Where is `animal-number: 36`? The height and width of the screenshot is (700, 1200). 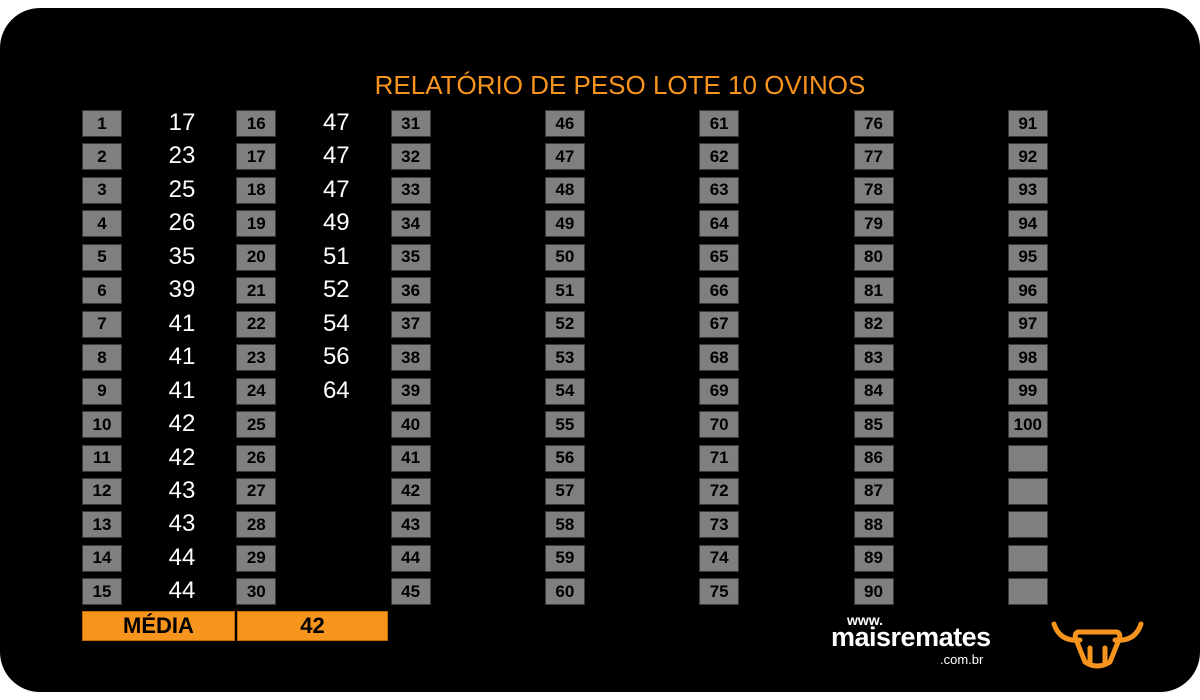
animal-number: 36 is located at coordinates (410, 291).